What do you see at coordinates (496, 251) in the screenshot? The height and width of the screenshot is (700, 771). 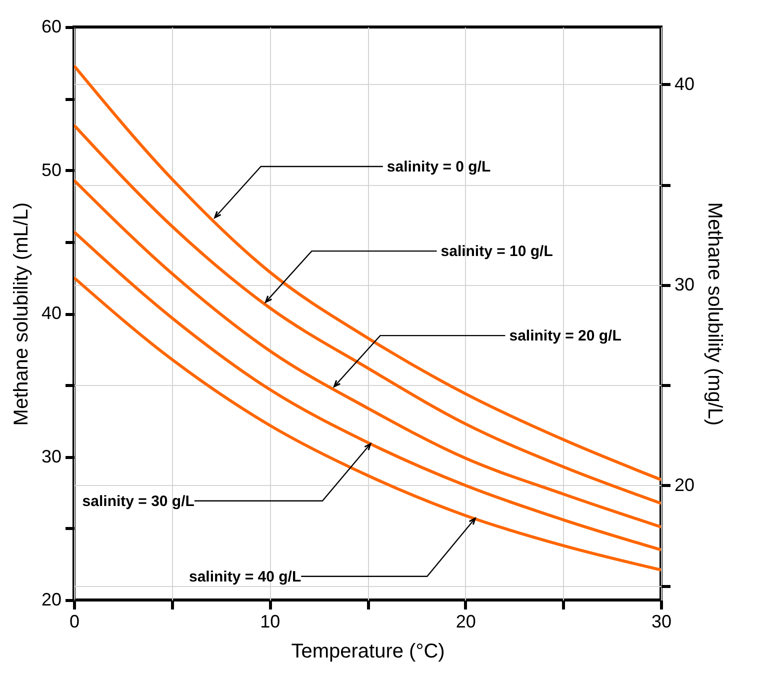 I see `annotation: salinity = 10 g/L` at bounding box center [496, 251].